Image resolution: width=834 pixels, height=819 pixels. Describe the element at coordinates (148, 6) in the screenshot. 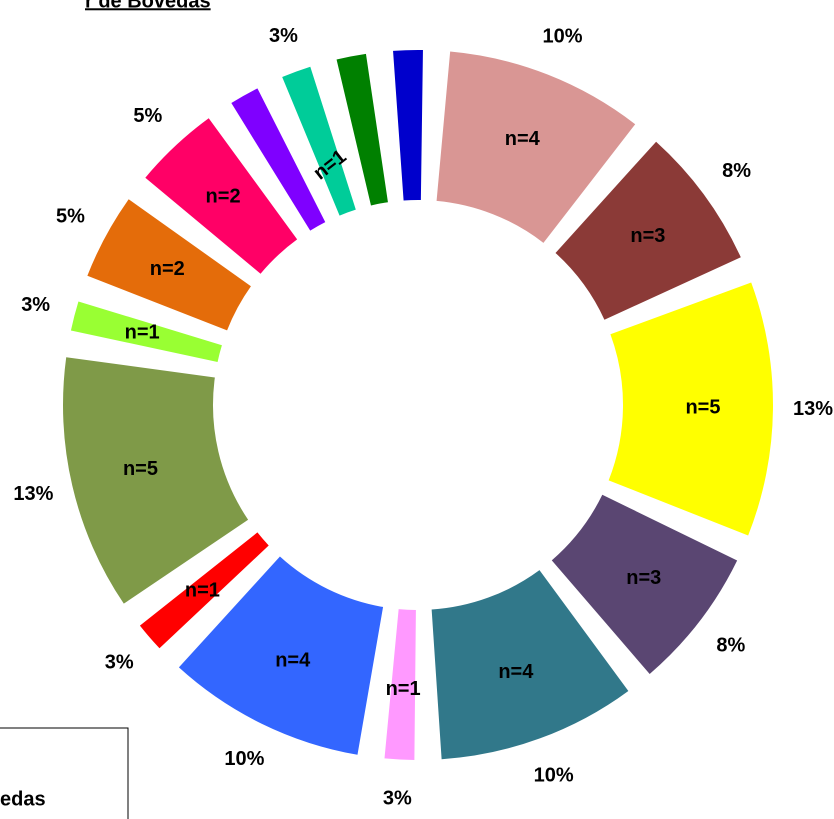

I see `chart-title: r de Bovedas` at that location.